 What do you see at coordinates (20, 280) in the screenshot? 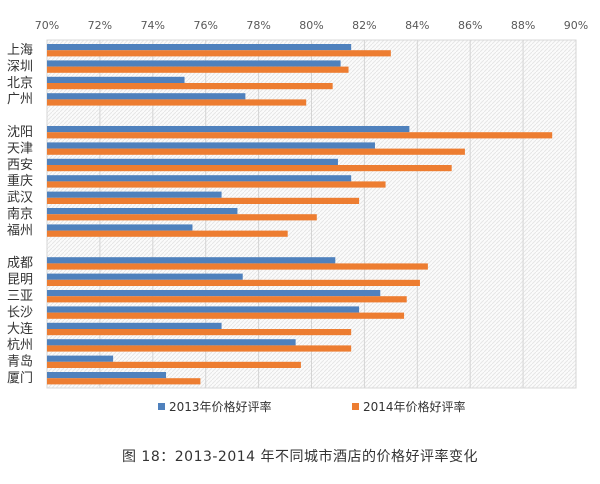
I see `y-tick-label: 昆明` at bounding box center [20, 280].